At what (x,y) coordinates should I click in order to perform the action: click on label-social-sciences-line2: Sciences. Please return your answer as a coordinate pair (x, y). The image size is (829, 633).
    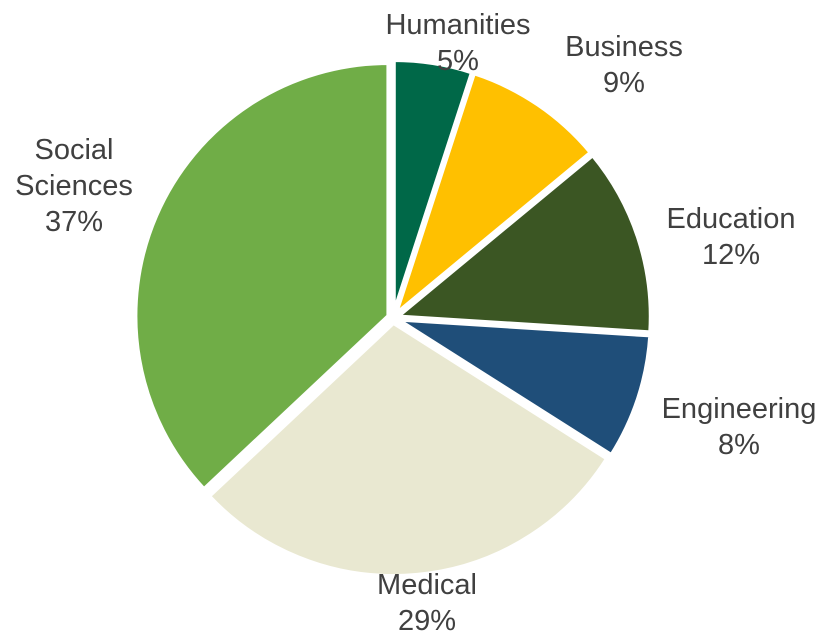
    Looking at the image, I should click on (74, 186).